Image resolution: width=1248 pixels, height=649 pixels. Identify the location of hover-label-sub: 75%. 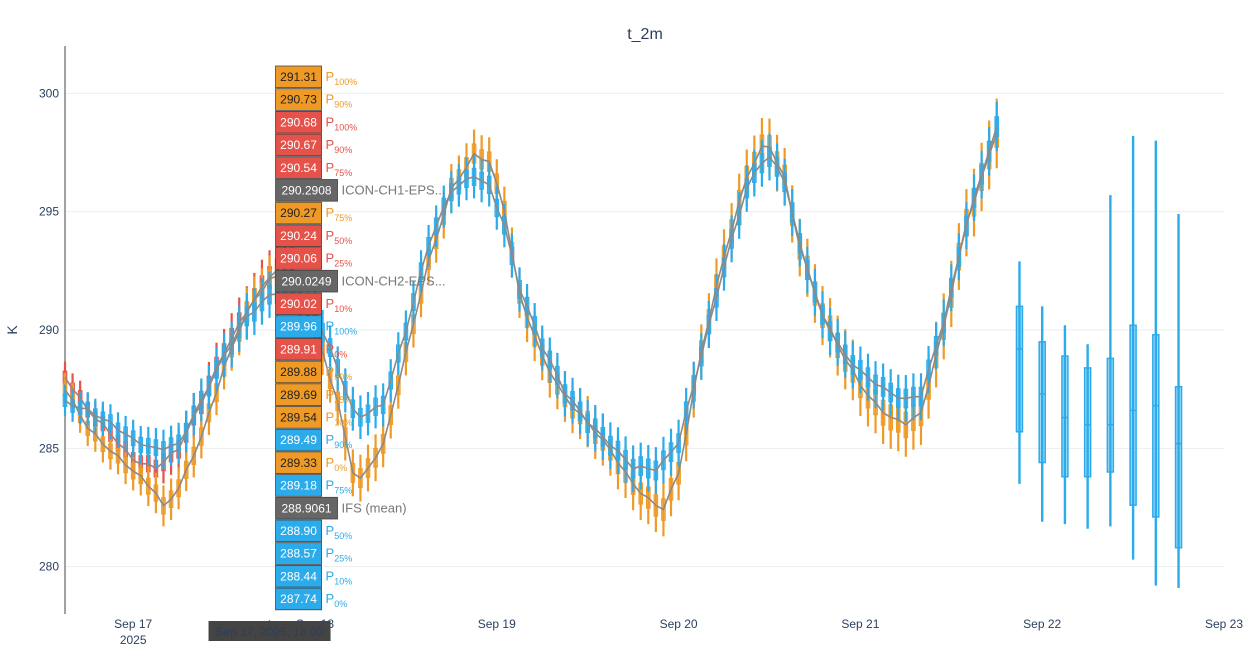
(343, 491).